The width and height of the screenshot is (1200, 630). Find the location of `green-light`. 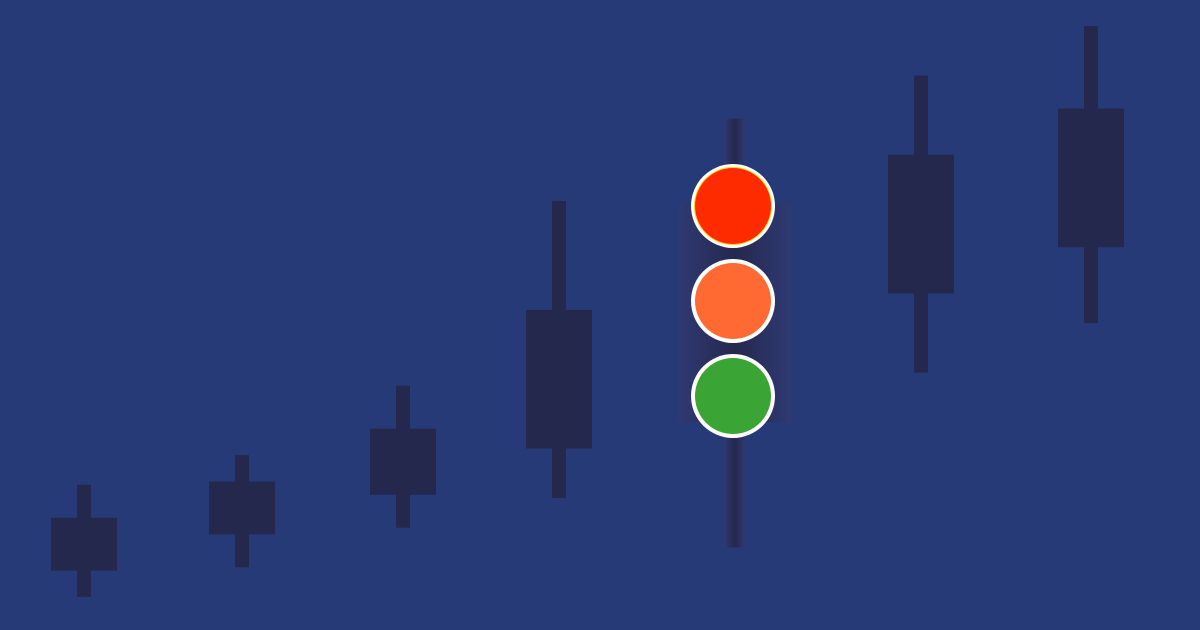

green-light is located at coordinates (733, 396).